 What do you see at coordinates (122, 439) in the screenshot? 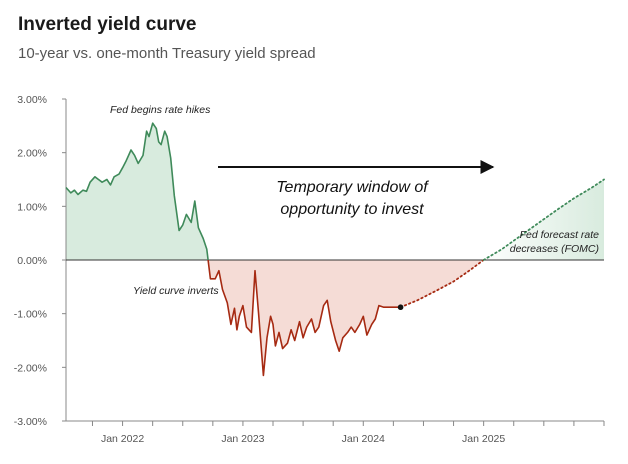
I see `x-tick-label: Jan 2022` at bounding box center [122, 439].